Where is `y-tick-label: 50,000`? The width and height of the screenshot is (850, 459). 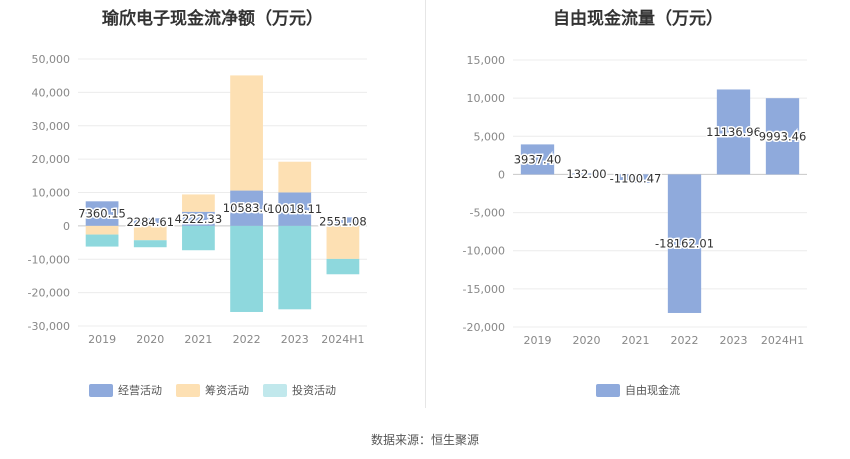 y-tick-label: 50,000 is located at coordinates (51, 59).